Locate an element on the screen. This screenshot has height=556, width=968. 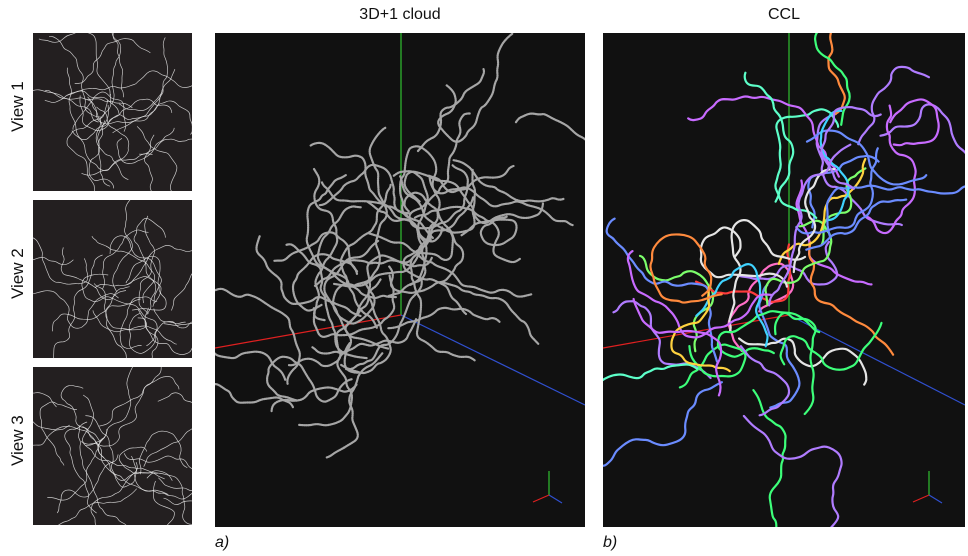
view-3-tracks is located at coordinates (112, 446).